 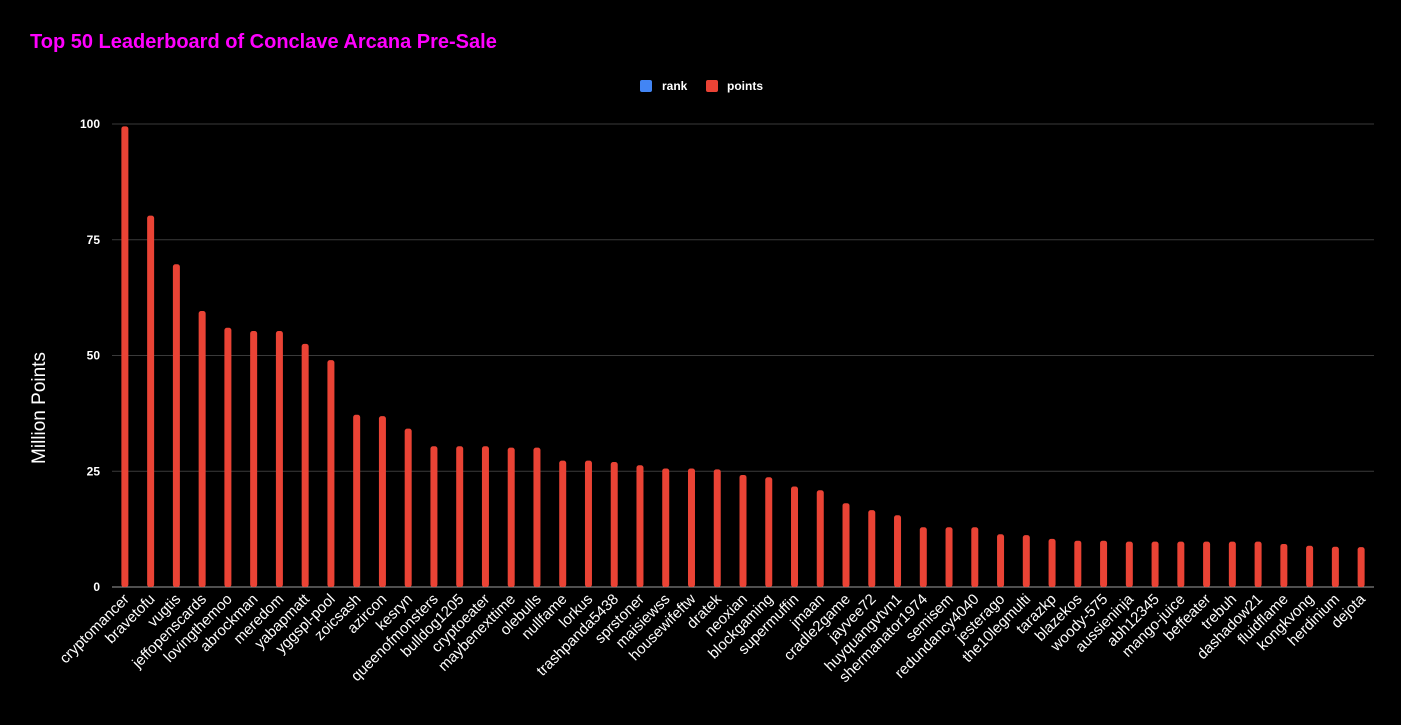 I want to click on bar-maybenexttime, so click(x=511, y=517).